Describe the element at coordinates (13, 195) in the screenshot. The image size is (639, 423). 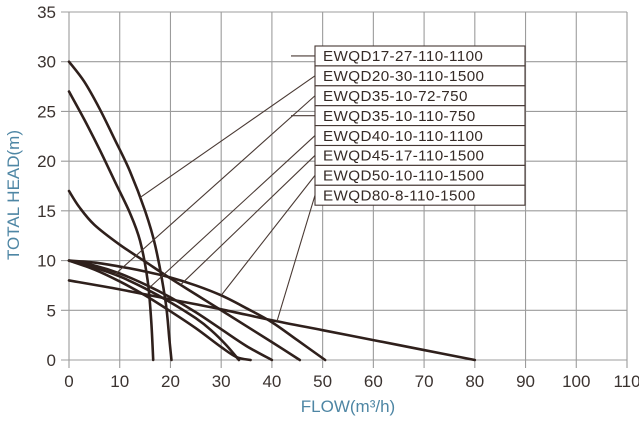
I see `y-axis-title: TOTAL HEAD(m)` at that location.